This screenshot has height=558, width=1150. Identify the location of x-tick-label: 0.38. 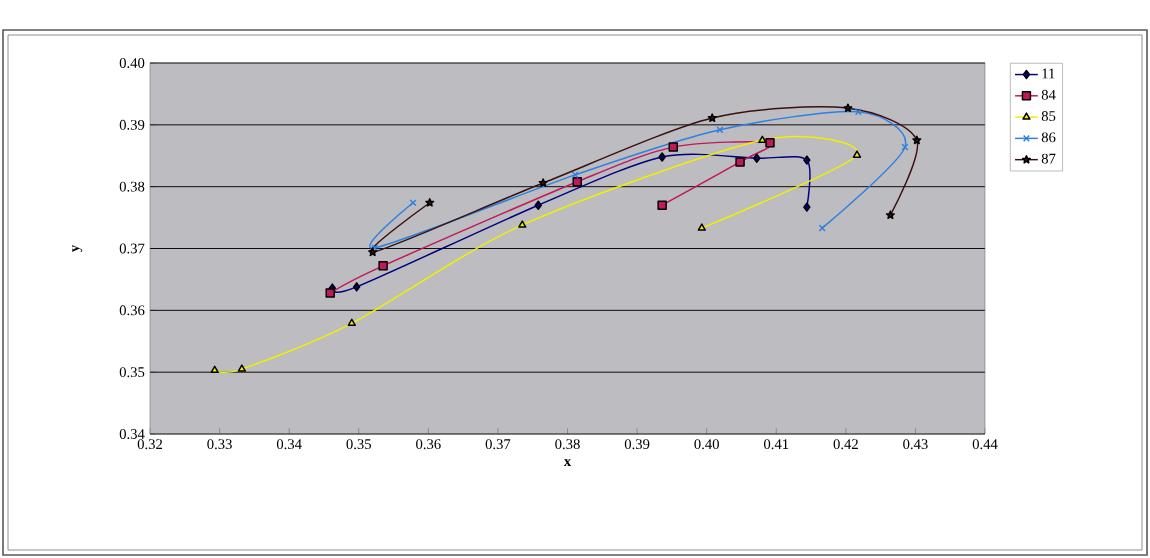
(567, 444).